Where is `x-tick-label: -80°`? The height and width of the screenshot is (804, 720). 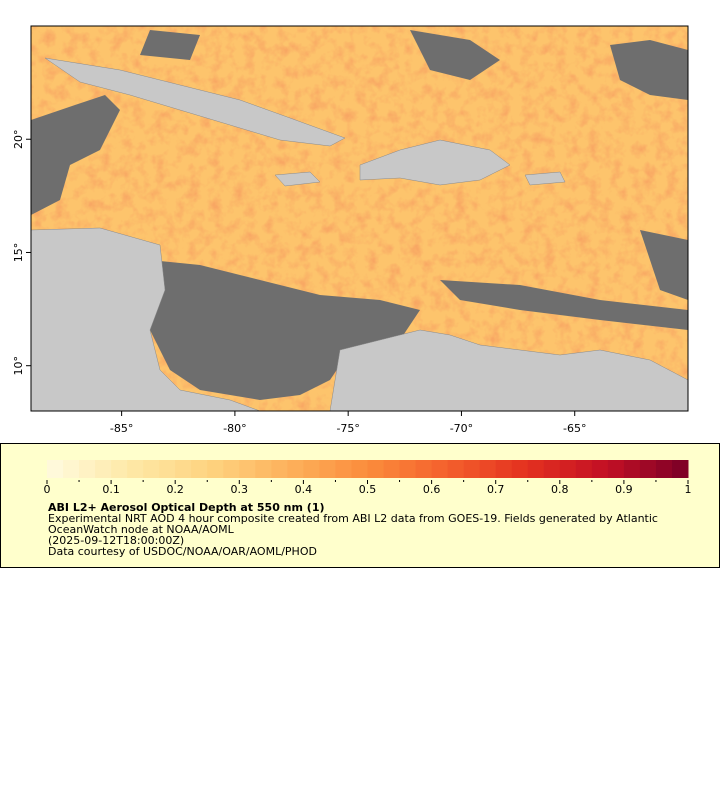
x-tick-label: -80° is located at coordinates (234, 428).